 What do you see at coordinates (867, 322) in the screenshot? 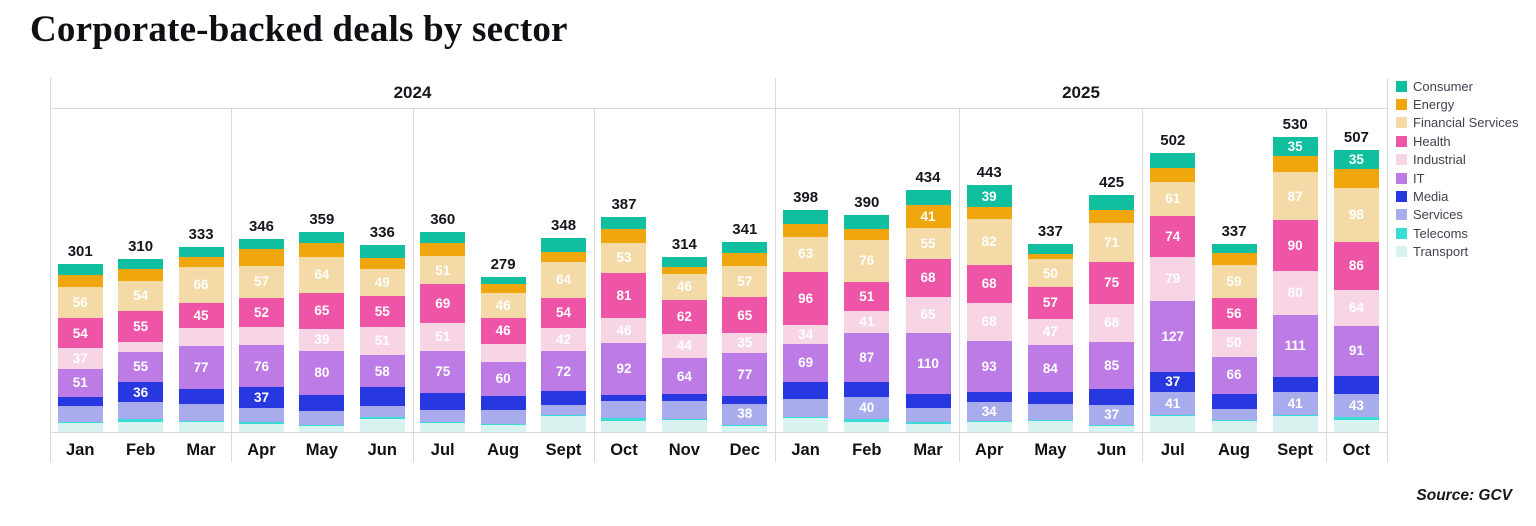
I see `bar-segment-industrial: 41` at bounding box center [867, 322].